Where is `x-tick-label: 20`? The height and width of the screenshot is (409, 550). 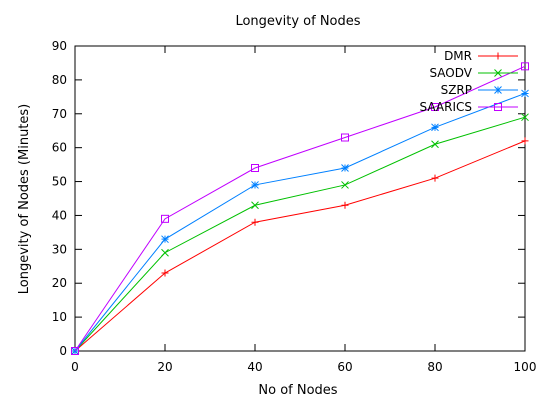
x-tick-label: 20 is located at coordinates (164, 367).